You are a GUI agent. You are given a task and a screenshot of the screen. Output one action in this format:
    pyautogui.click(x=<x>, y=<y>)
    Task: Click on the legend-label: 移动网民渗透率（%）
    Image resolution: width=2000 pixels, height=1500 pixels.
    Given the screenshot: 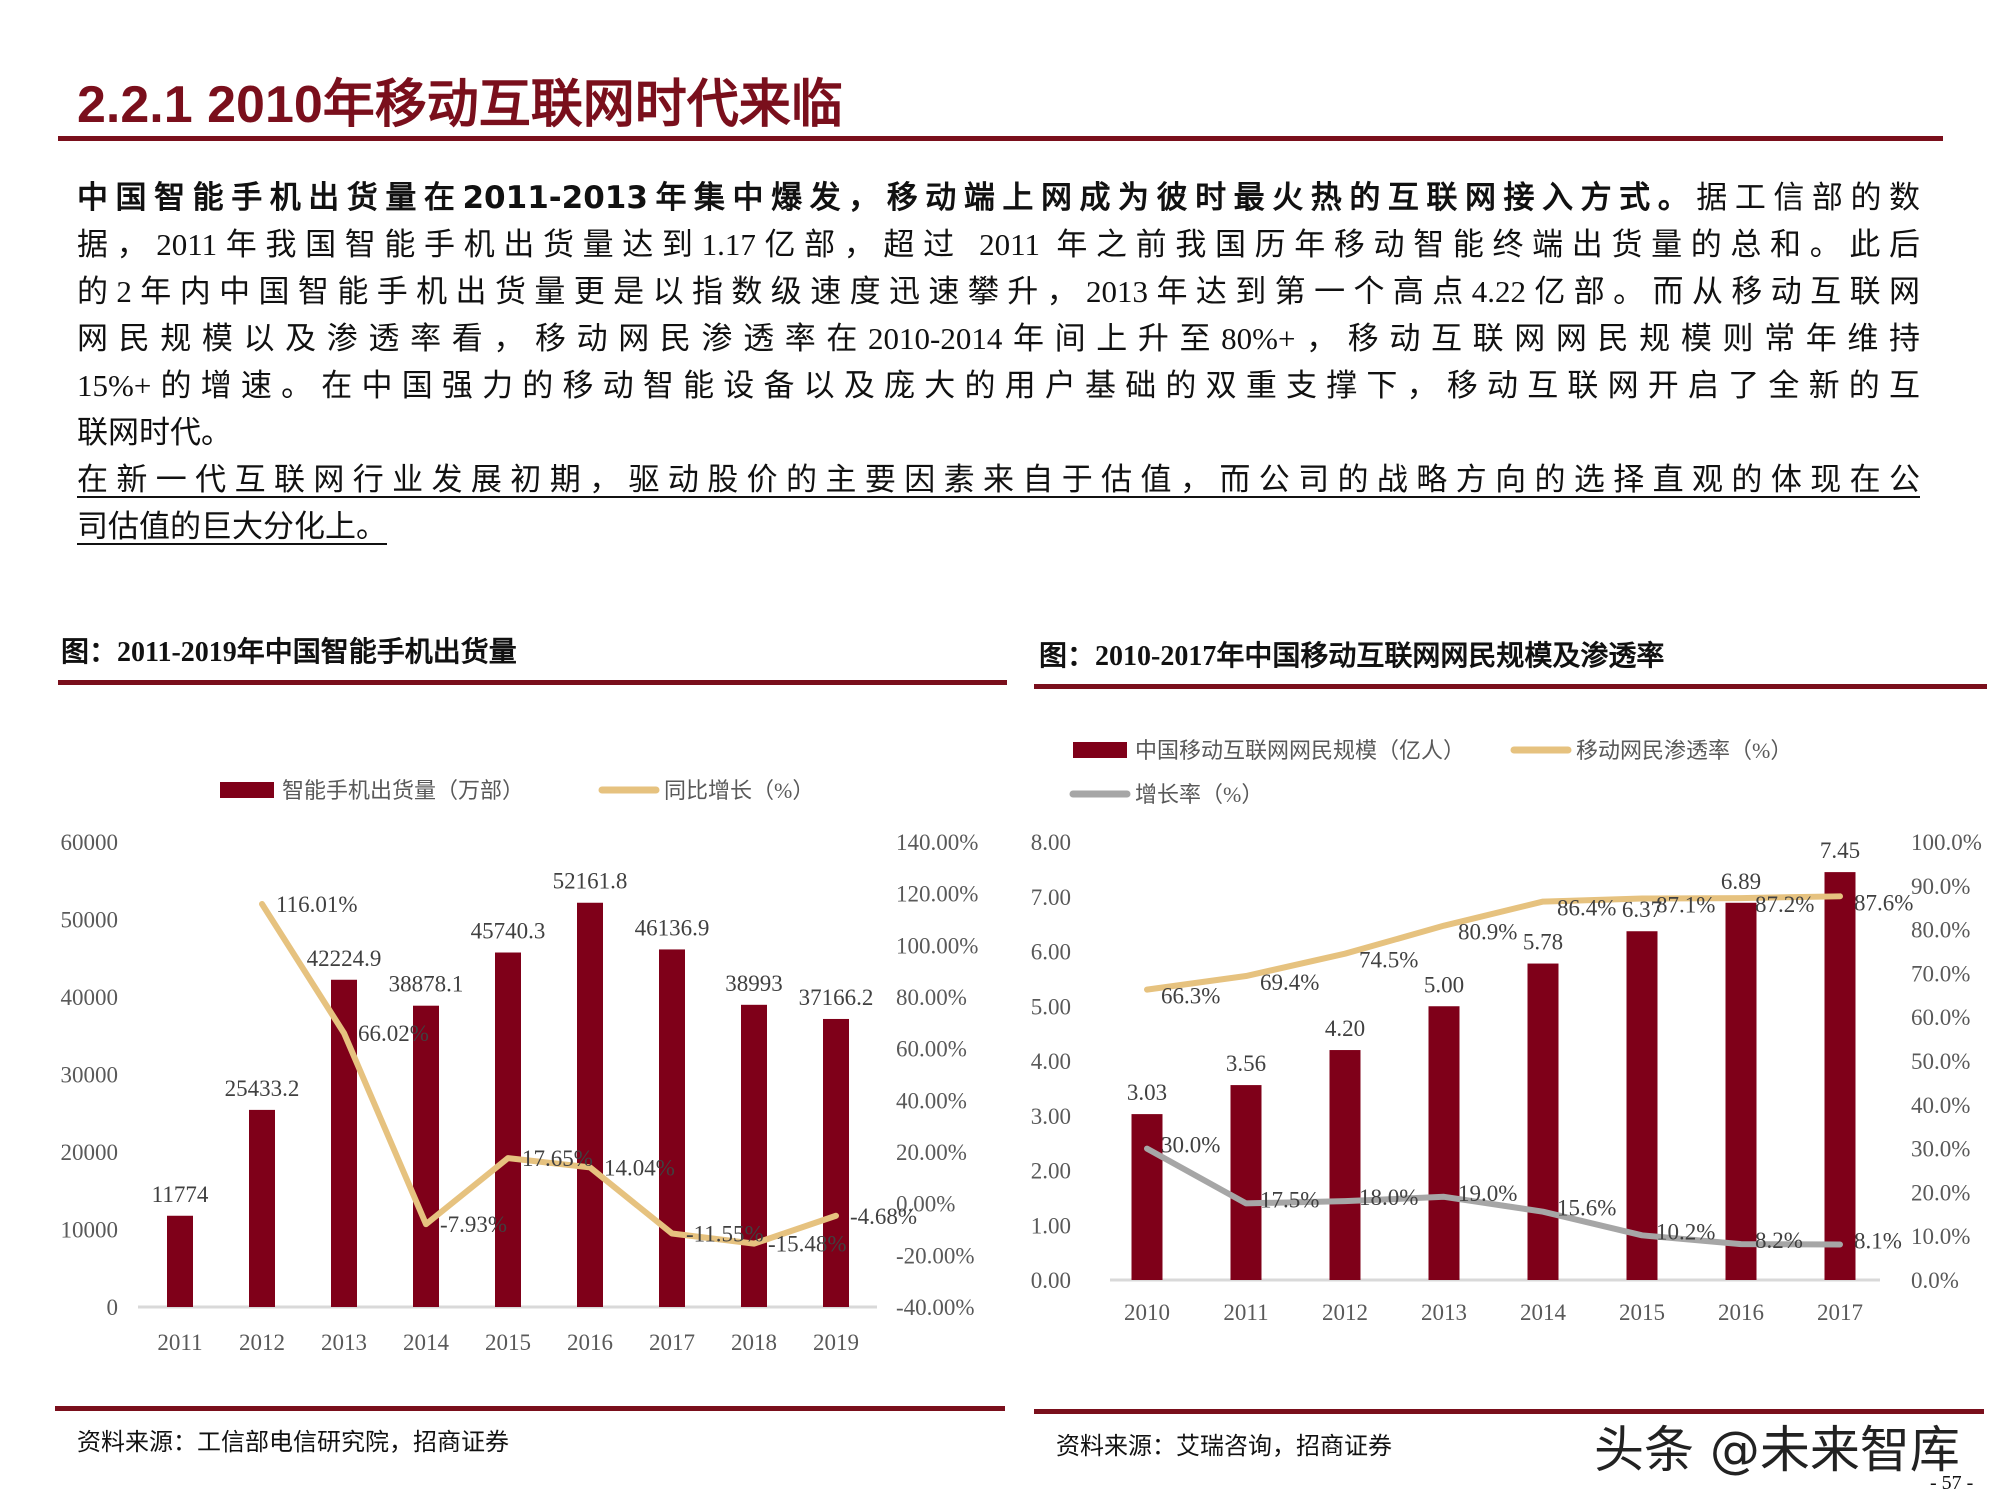 What is the action you would take?
    pyautogui.click(x=1684, y=750)
    